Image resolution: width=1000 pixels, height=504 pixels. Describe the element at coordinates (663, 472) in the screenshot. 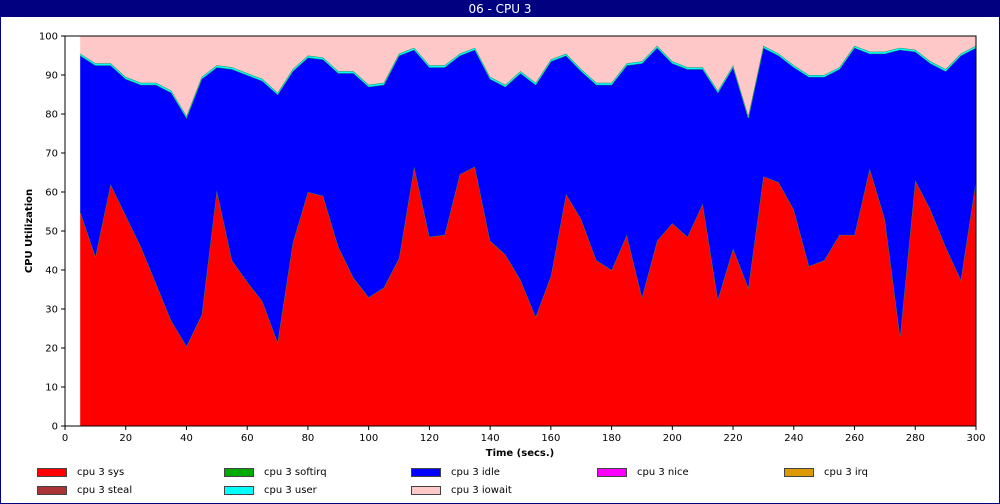

I see `legend-label: cpu 3 nice` at that location.